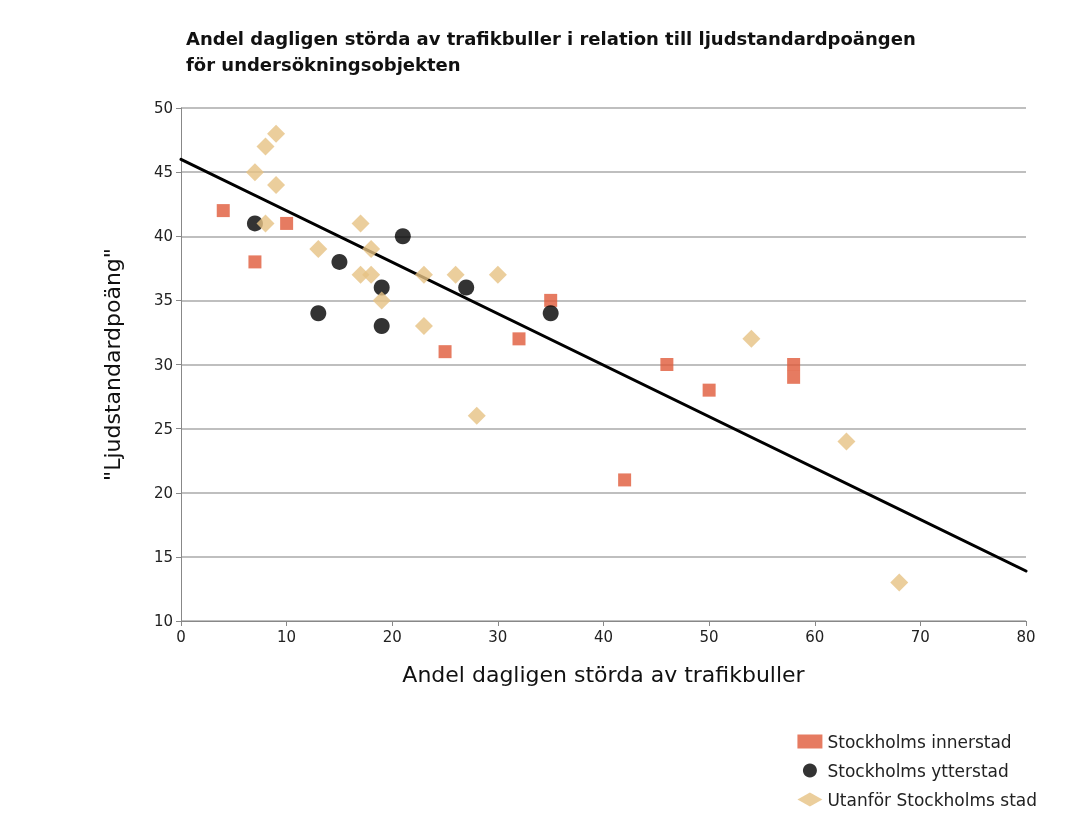 This screenshot has height=821, width=1080. I want to click on x-tick-label: 30, so click(498, 636).